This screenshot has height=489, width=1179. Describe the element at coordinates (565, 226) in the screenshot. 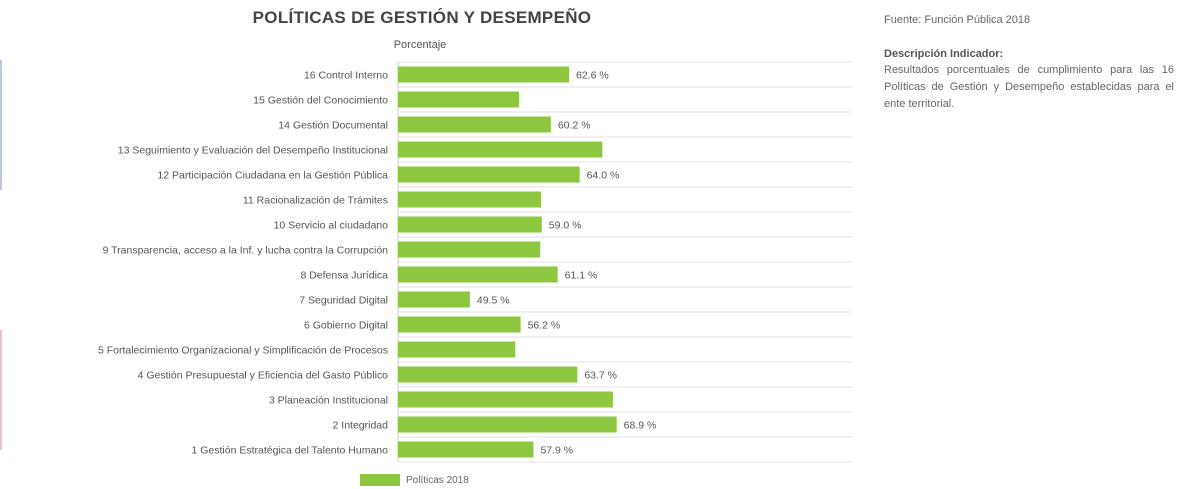

I see `data-label: 59.0 %` at that location.